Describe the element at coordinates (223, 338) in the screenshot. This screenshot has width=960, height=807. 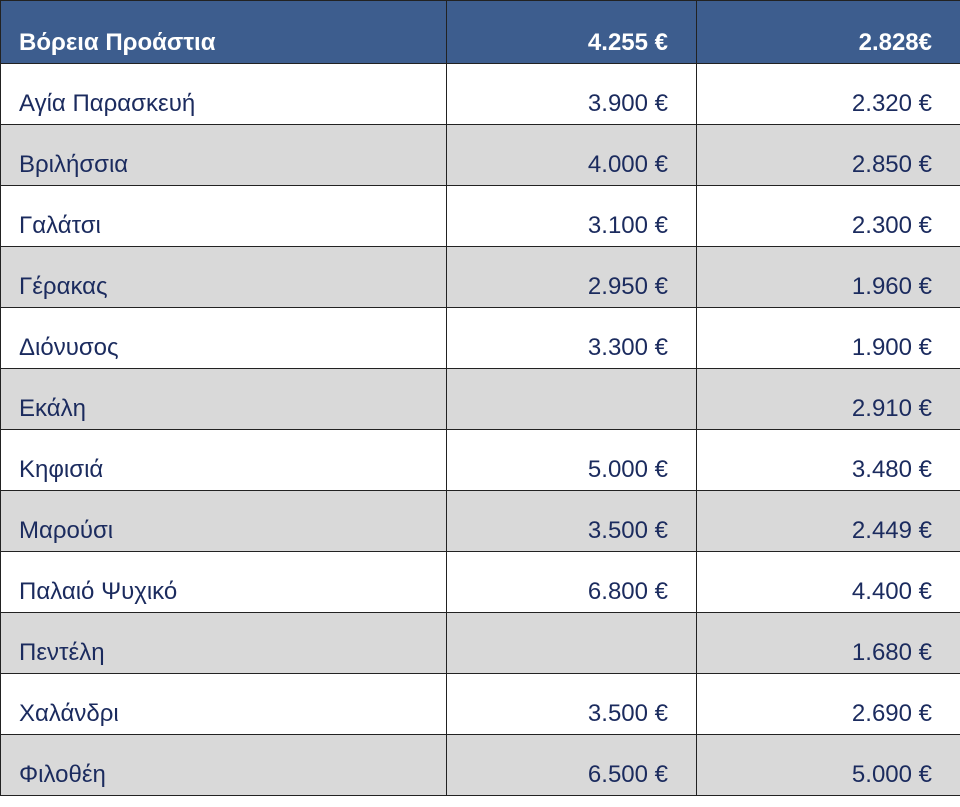
I see `area-cell: Διόνυσος` at that location.